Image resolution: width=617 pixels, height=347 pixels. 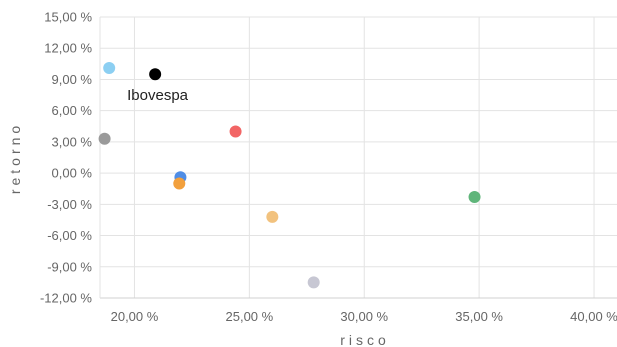 What do you see at coordinates (72, 173) in the screenshot?
I see `y-tick-label: 0,00 %` at bounding box center [72, 173].